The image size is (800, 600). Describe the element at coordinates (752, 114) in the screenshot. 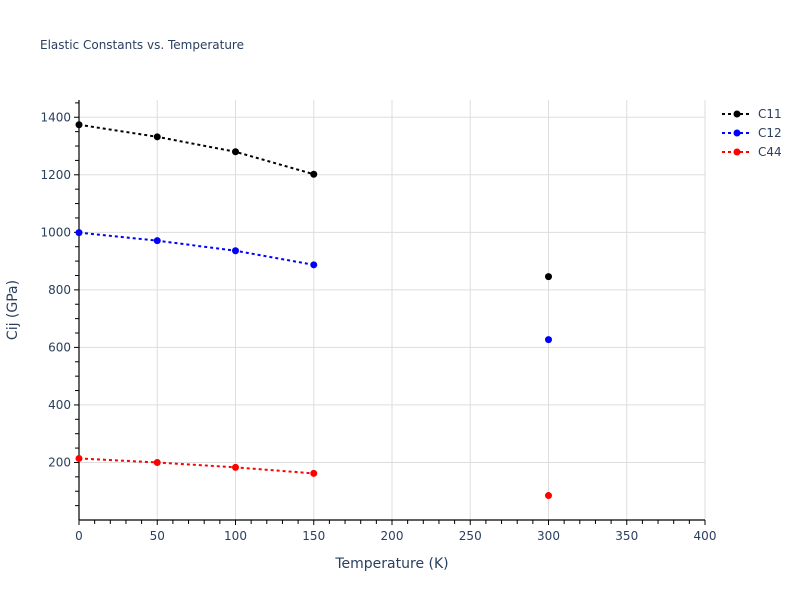

I see `legend-item-c11: C11` at that location.